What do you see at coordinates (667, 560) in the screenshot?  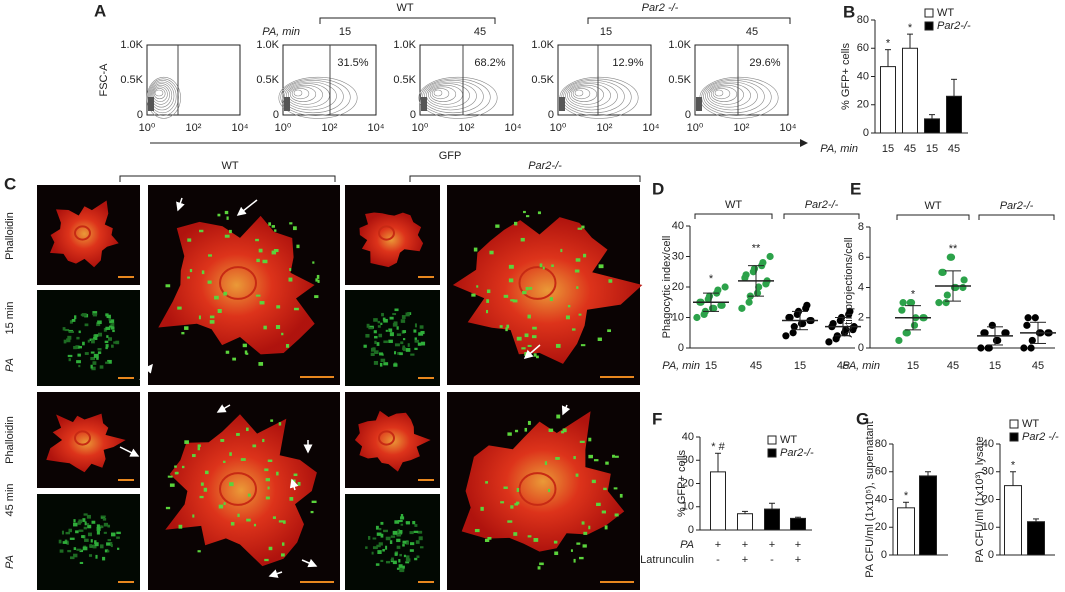 I see `condition-name: Latrunculin` at bounding box center [667, 560].